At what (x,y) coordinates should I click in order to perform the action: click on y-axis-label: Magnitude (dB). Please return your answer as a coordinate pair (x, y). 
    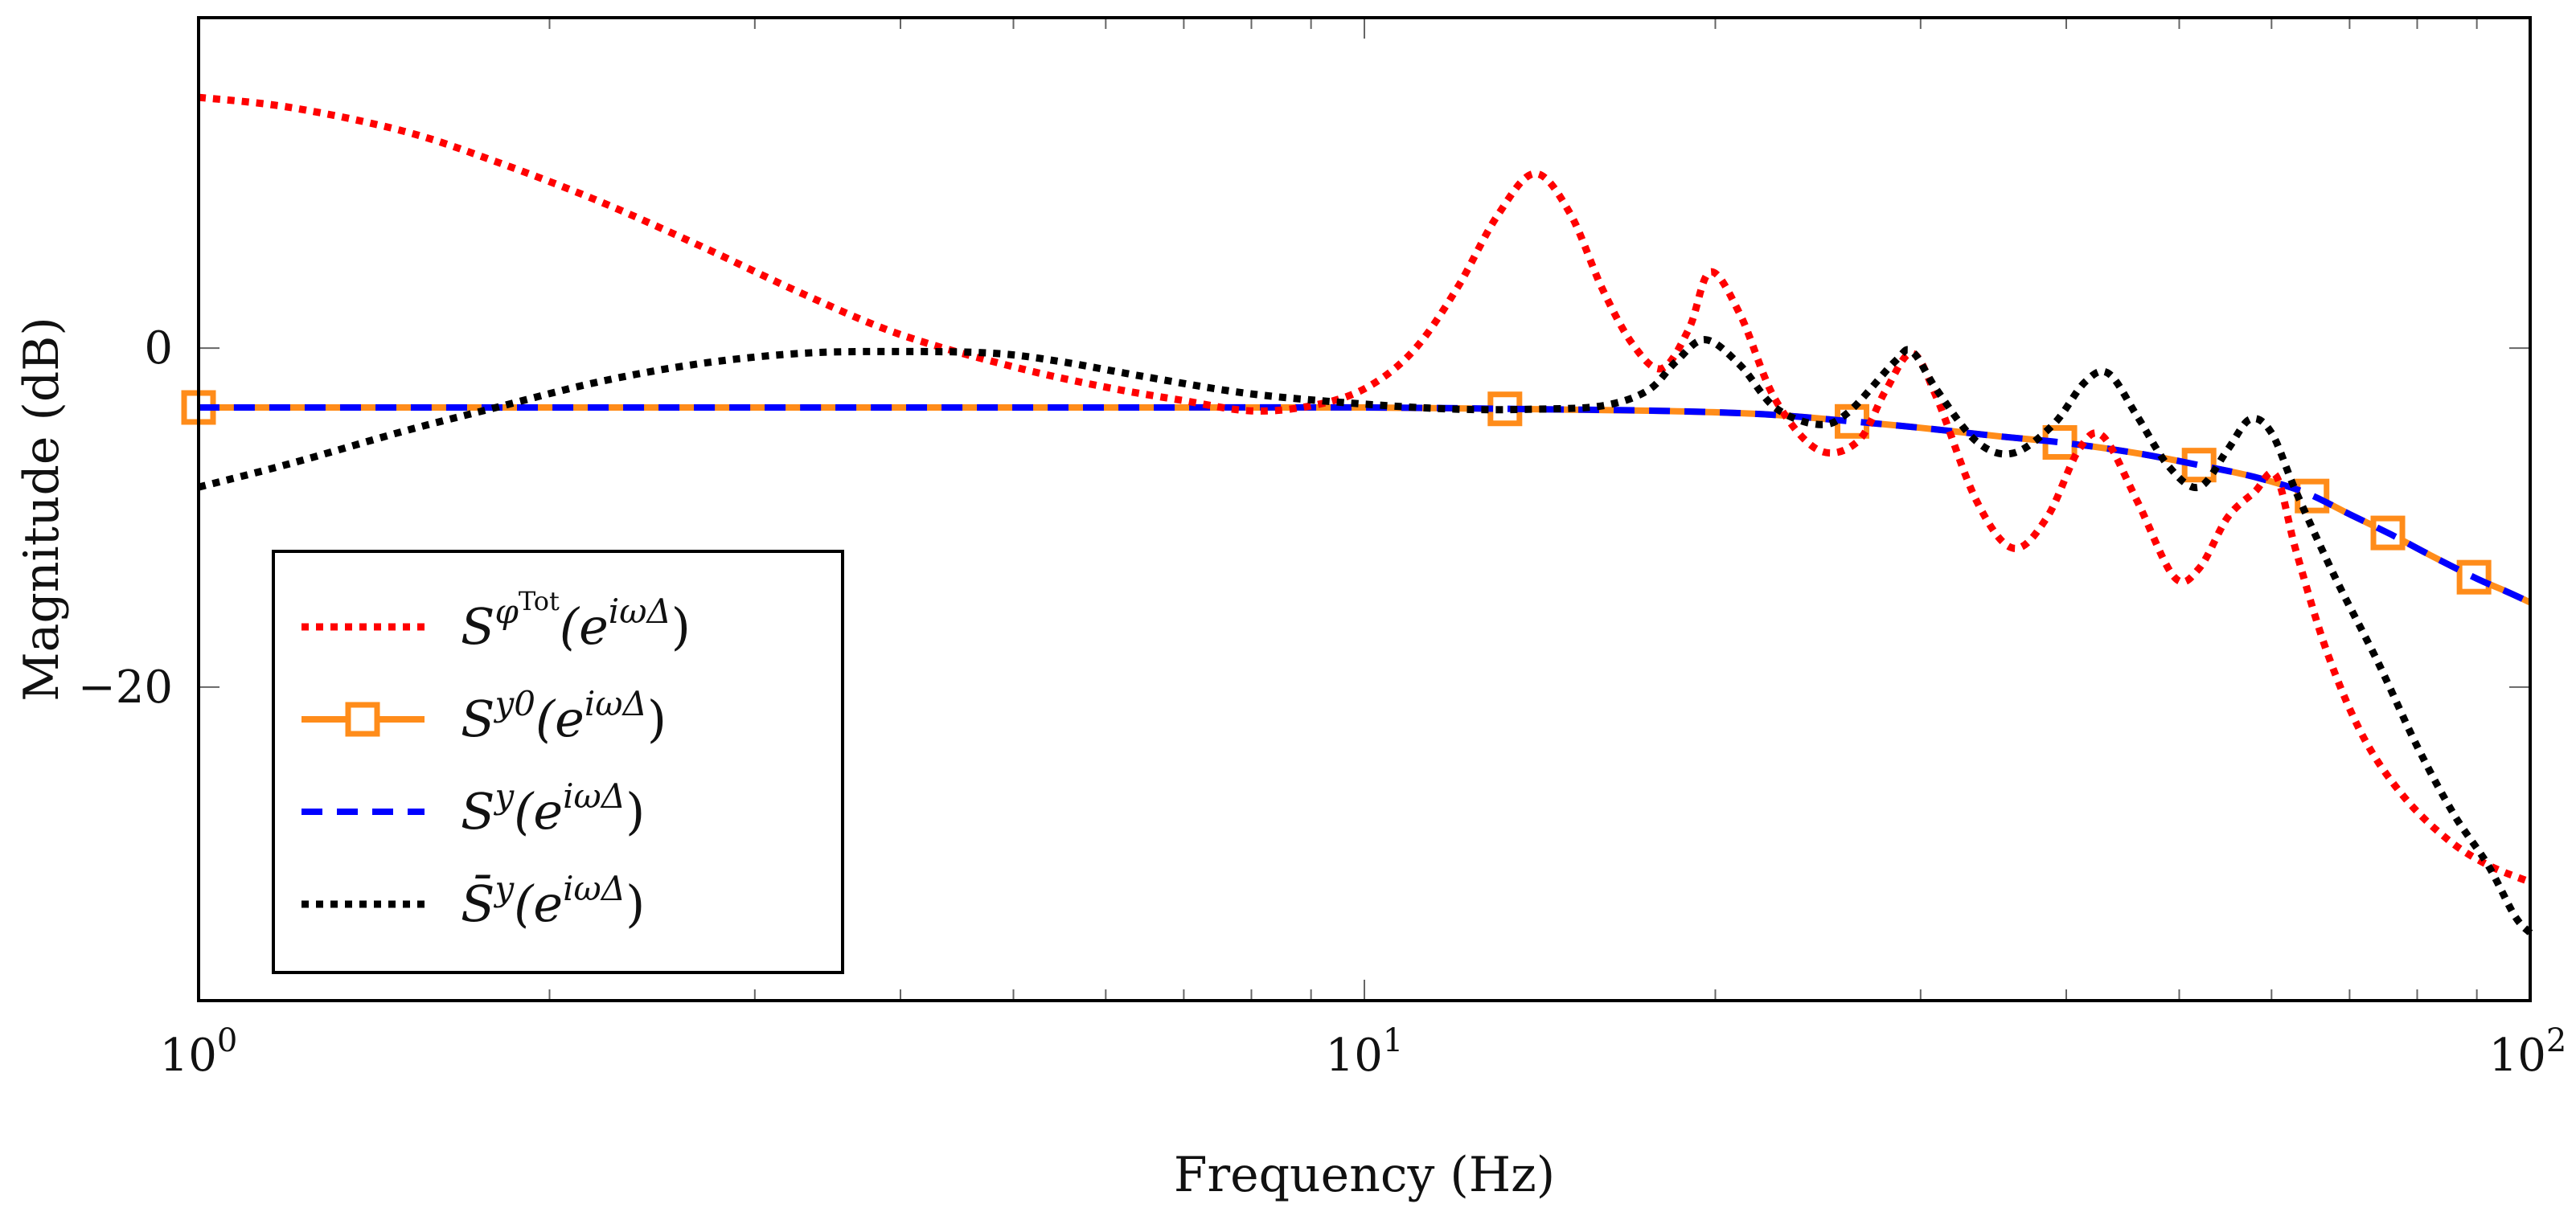
    Looking at the image, I should click on (42, 509).